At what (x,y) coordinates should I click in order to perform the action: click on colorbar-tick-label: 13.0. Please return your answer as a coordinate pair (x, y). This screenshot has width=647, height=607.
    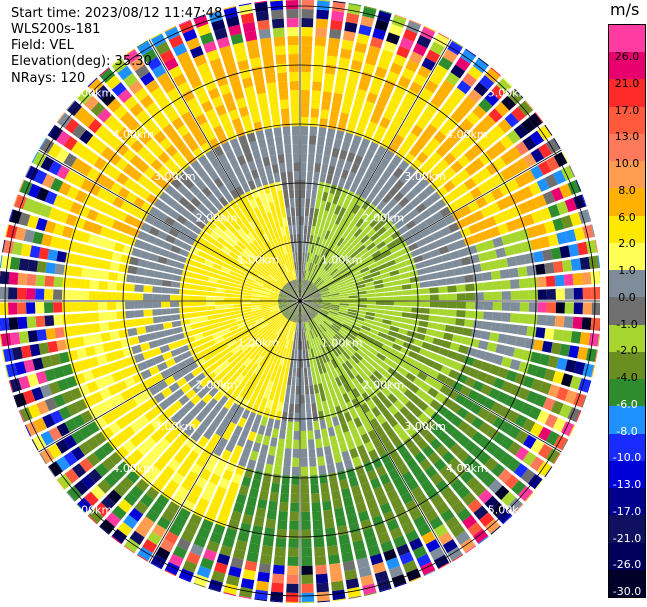
    Looking at the image, I should click on (627, 137).